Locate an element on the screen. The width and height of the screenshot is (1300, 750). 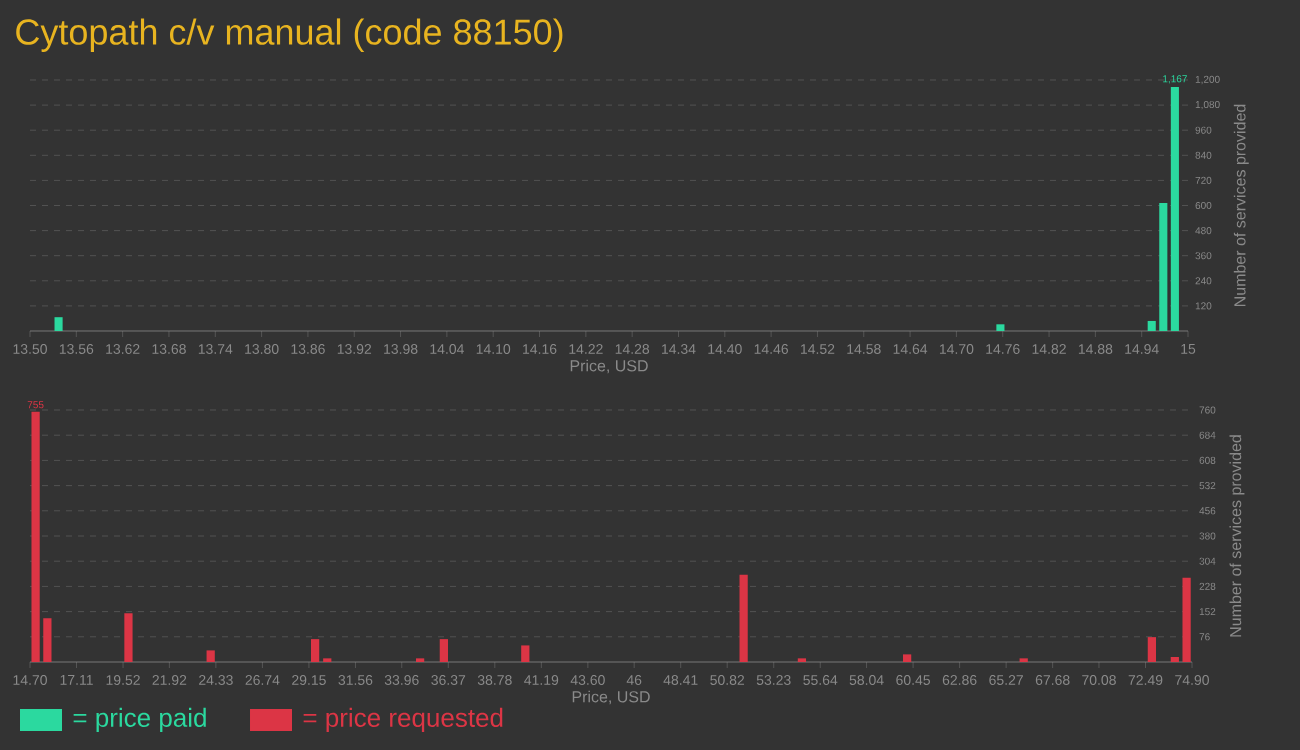
x-tick-label: 46 is located at coordinates (634, 680).